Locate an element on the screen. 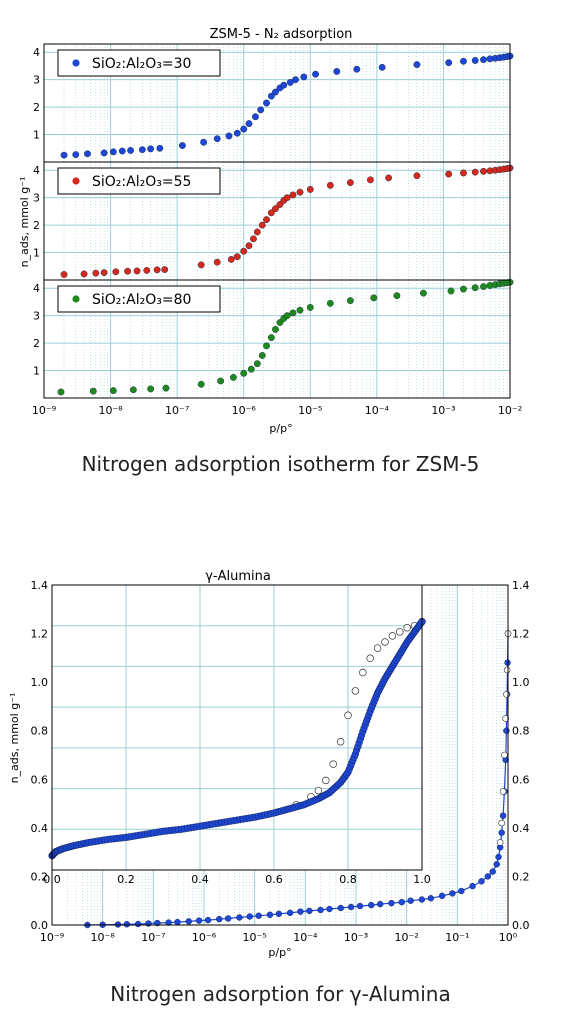 Image resolution: width=561 pixels, height=1030 pixels. y-tick-label-left: 1.2 is located at coordinates (40, 634).